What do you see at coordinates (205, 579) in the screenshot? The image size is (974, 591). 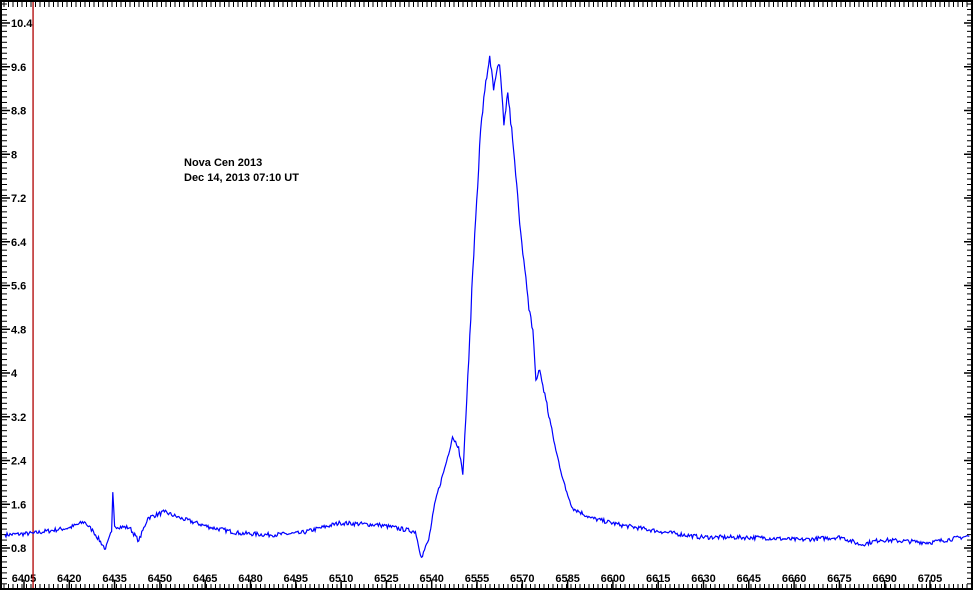 I see `x-tick-label: 6465` at bounding box center [205, 579].